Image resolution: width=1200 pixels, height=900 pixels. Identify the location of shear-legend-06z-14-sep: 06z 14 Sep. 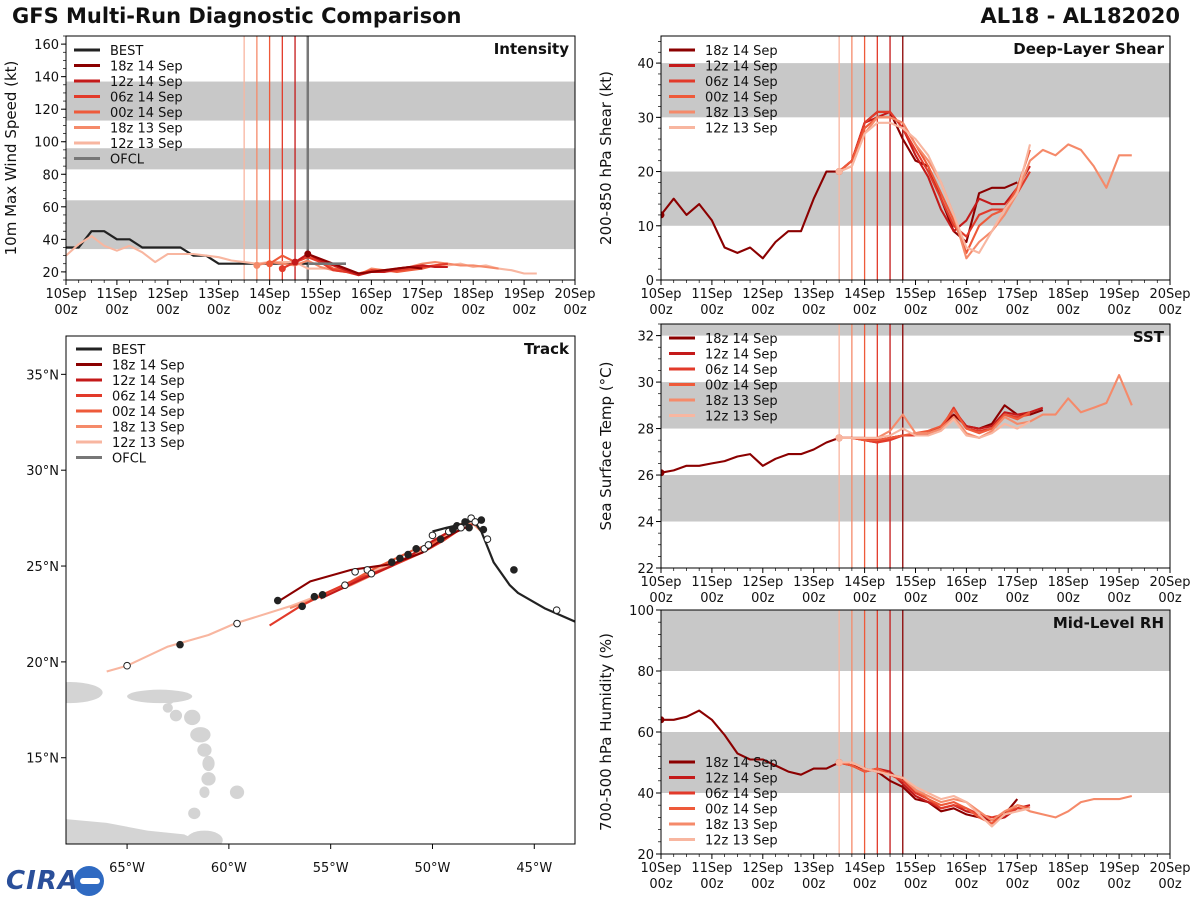
(741, 82).